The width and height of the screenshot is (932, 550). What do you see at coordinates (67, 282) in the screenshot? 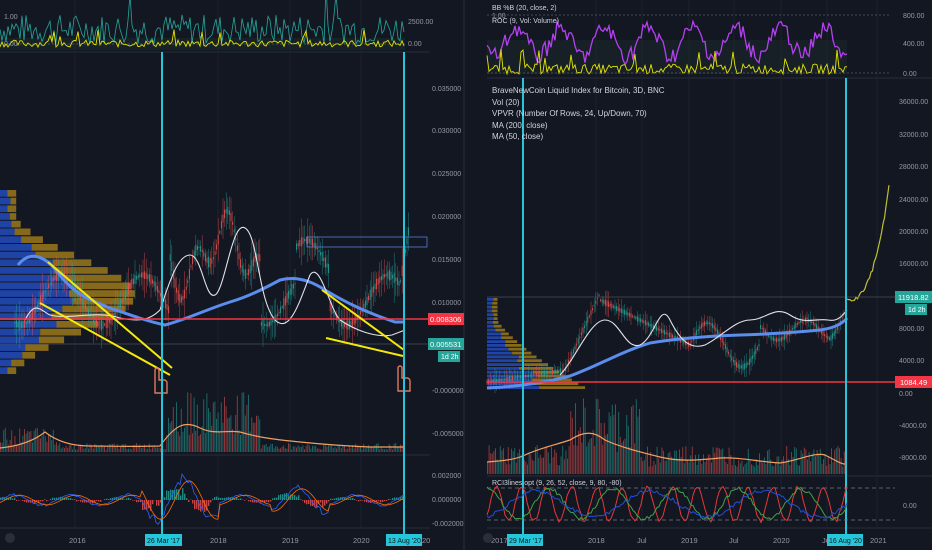
I see `vpvr-left` at bounding box center [67, 282].